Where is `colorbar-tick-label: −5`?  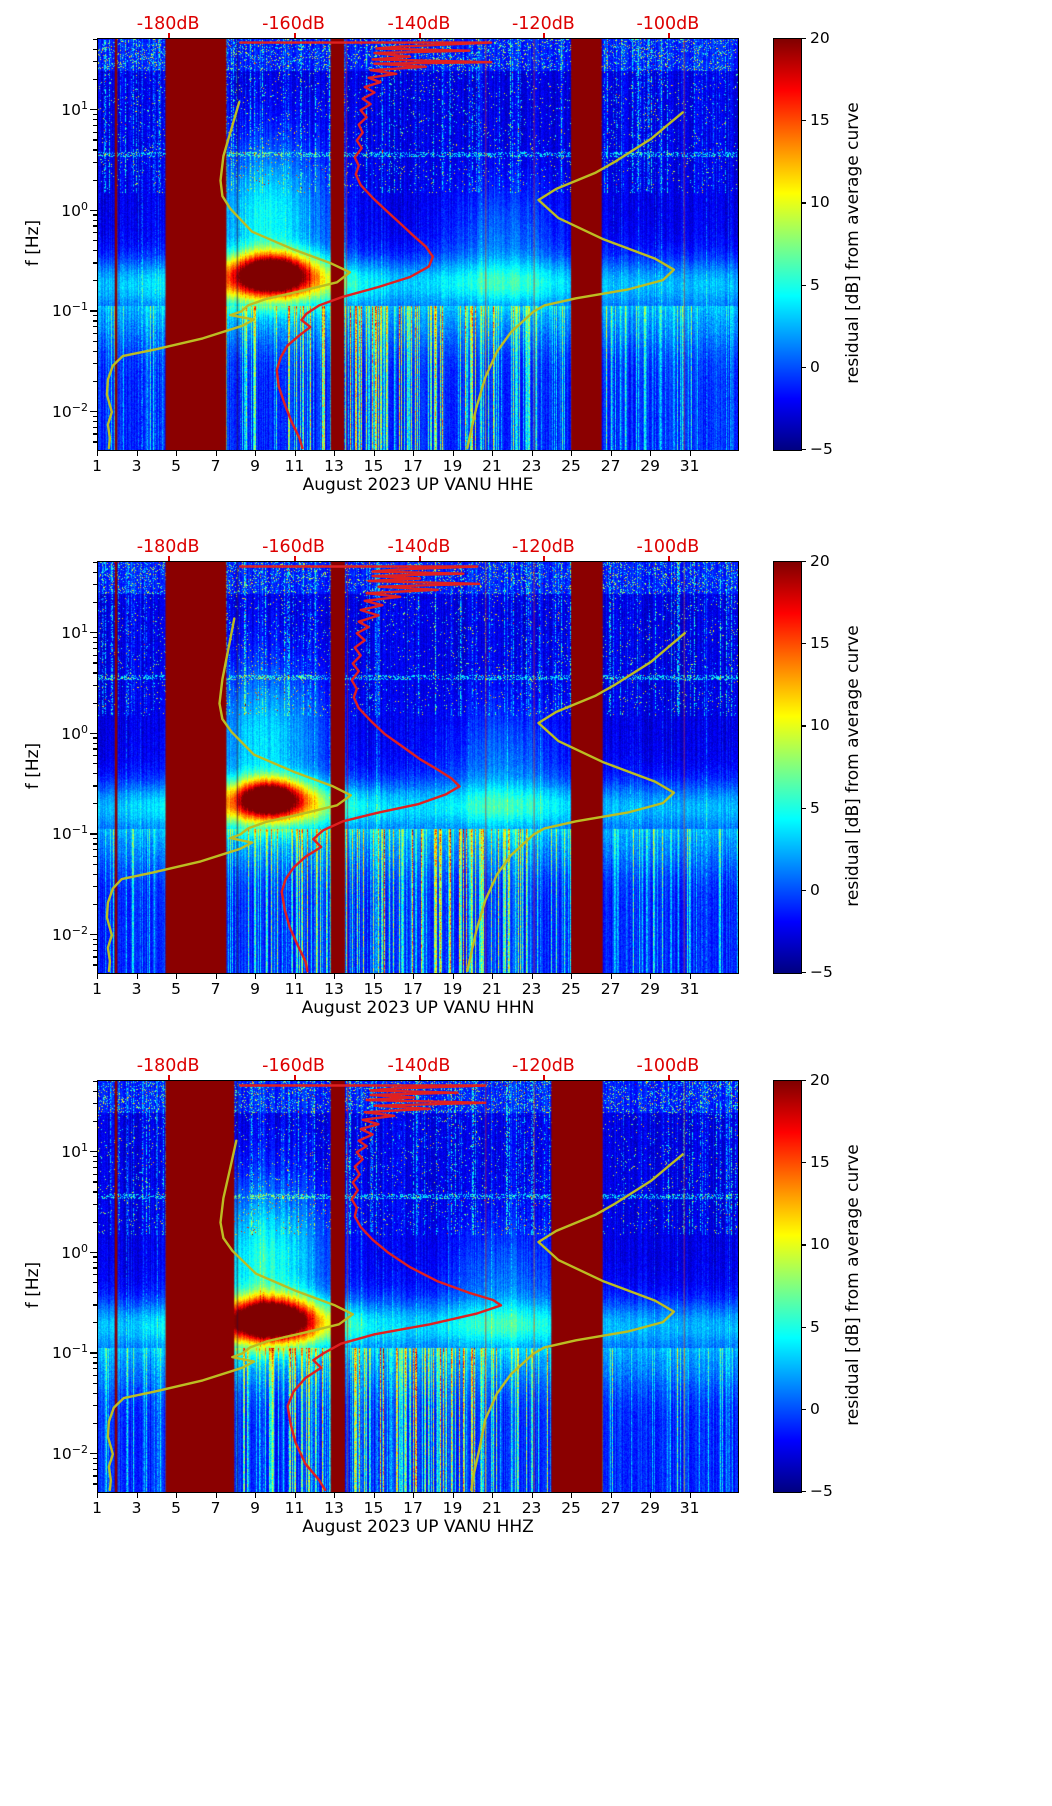 colorbar-tick-label: −5 is located at coordinates (821, 449).